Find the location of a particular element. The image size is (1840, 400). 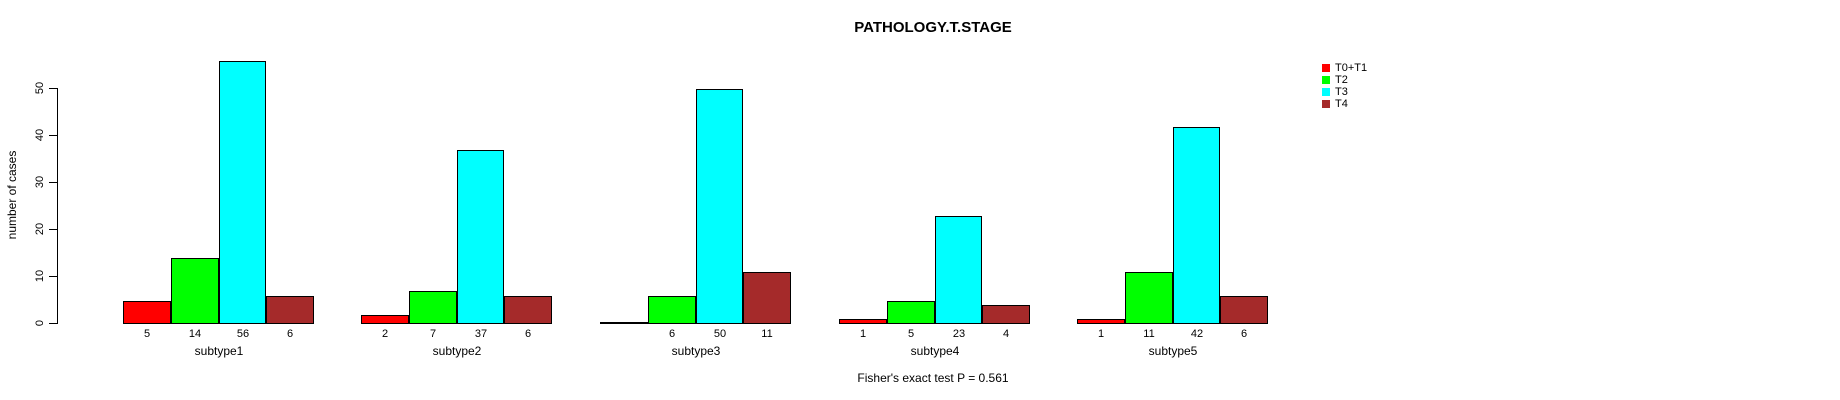

y-axis-tick-label: 0 is located at coordinates (40, 323).